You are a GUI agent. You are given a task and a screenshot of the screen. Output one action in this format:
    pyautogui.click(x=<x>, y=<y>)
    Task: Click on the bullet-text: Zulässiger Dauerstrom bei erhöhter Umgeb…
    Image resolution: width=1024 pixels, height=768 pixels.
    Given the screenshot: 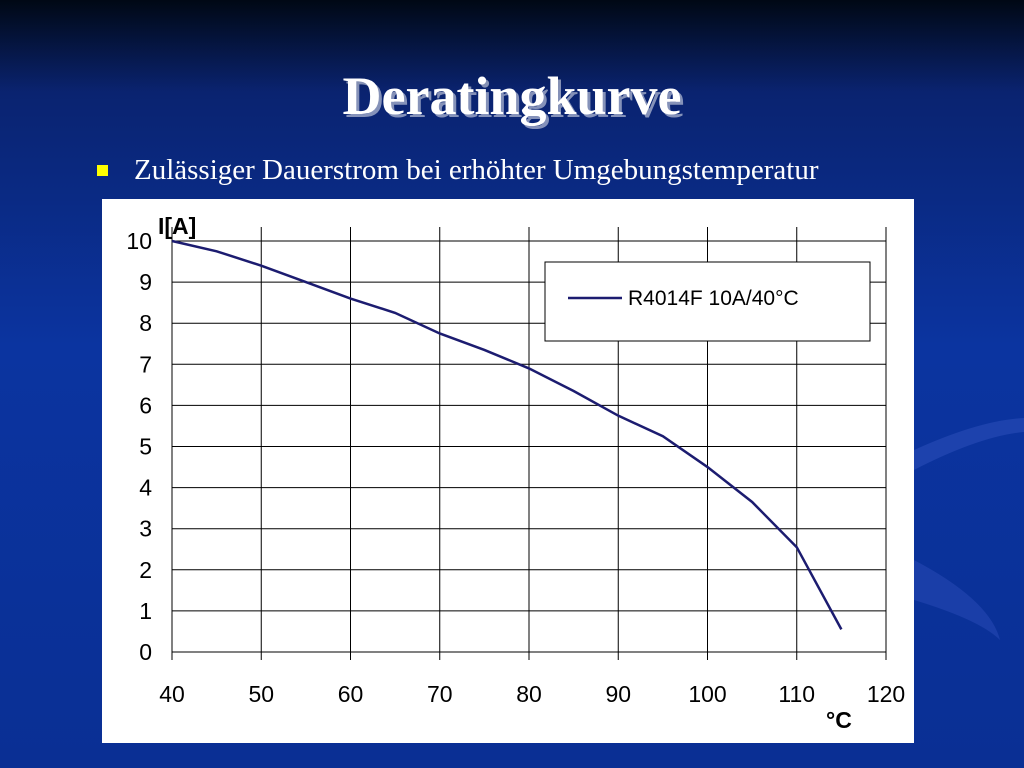 What is the action you would take?
    pyautogui.click(x=476, y=170)
    